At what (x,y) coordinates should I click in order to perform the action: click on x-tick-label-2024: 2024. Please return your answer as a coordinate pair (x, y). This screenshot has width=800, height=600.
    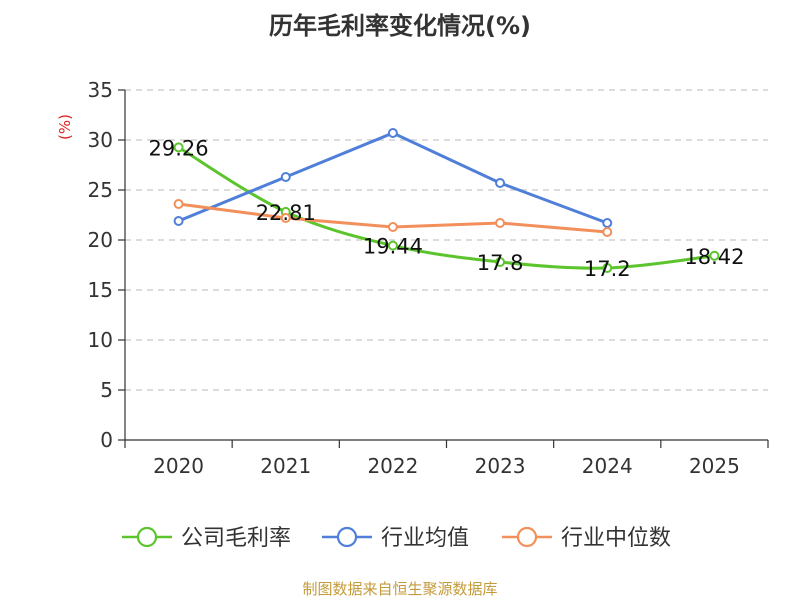
    Looking at the image, I should click on (607, 466).